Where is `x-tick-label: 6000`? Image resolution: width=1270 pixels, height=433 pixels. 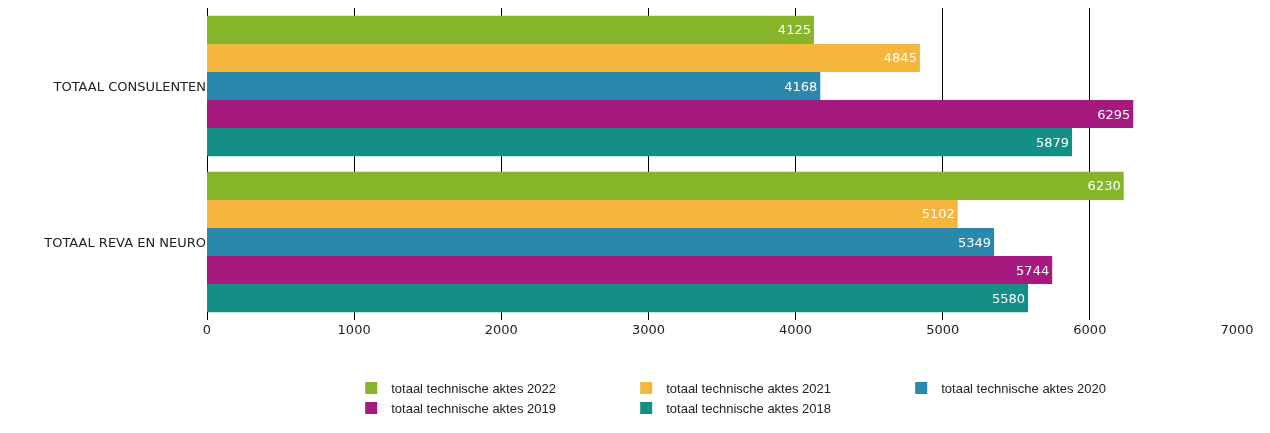
x-tick-label: 6000 is located at coordinates (1090, 329).